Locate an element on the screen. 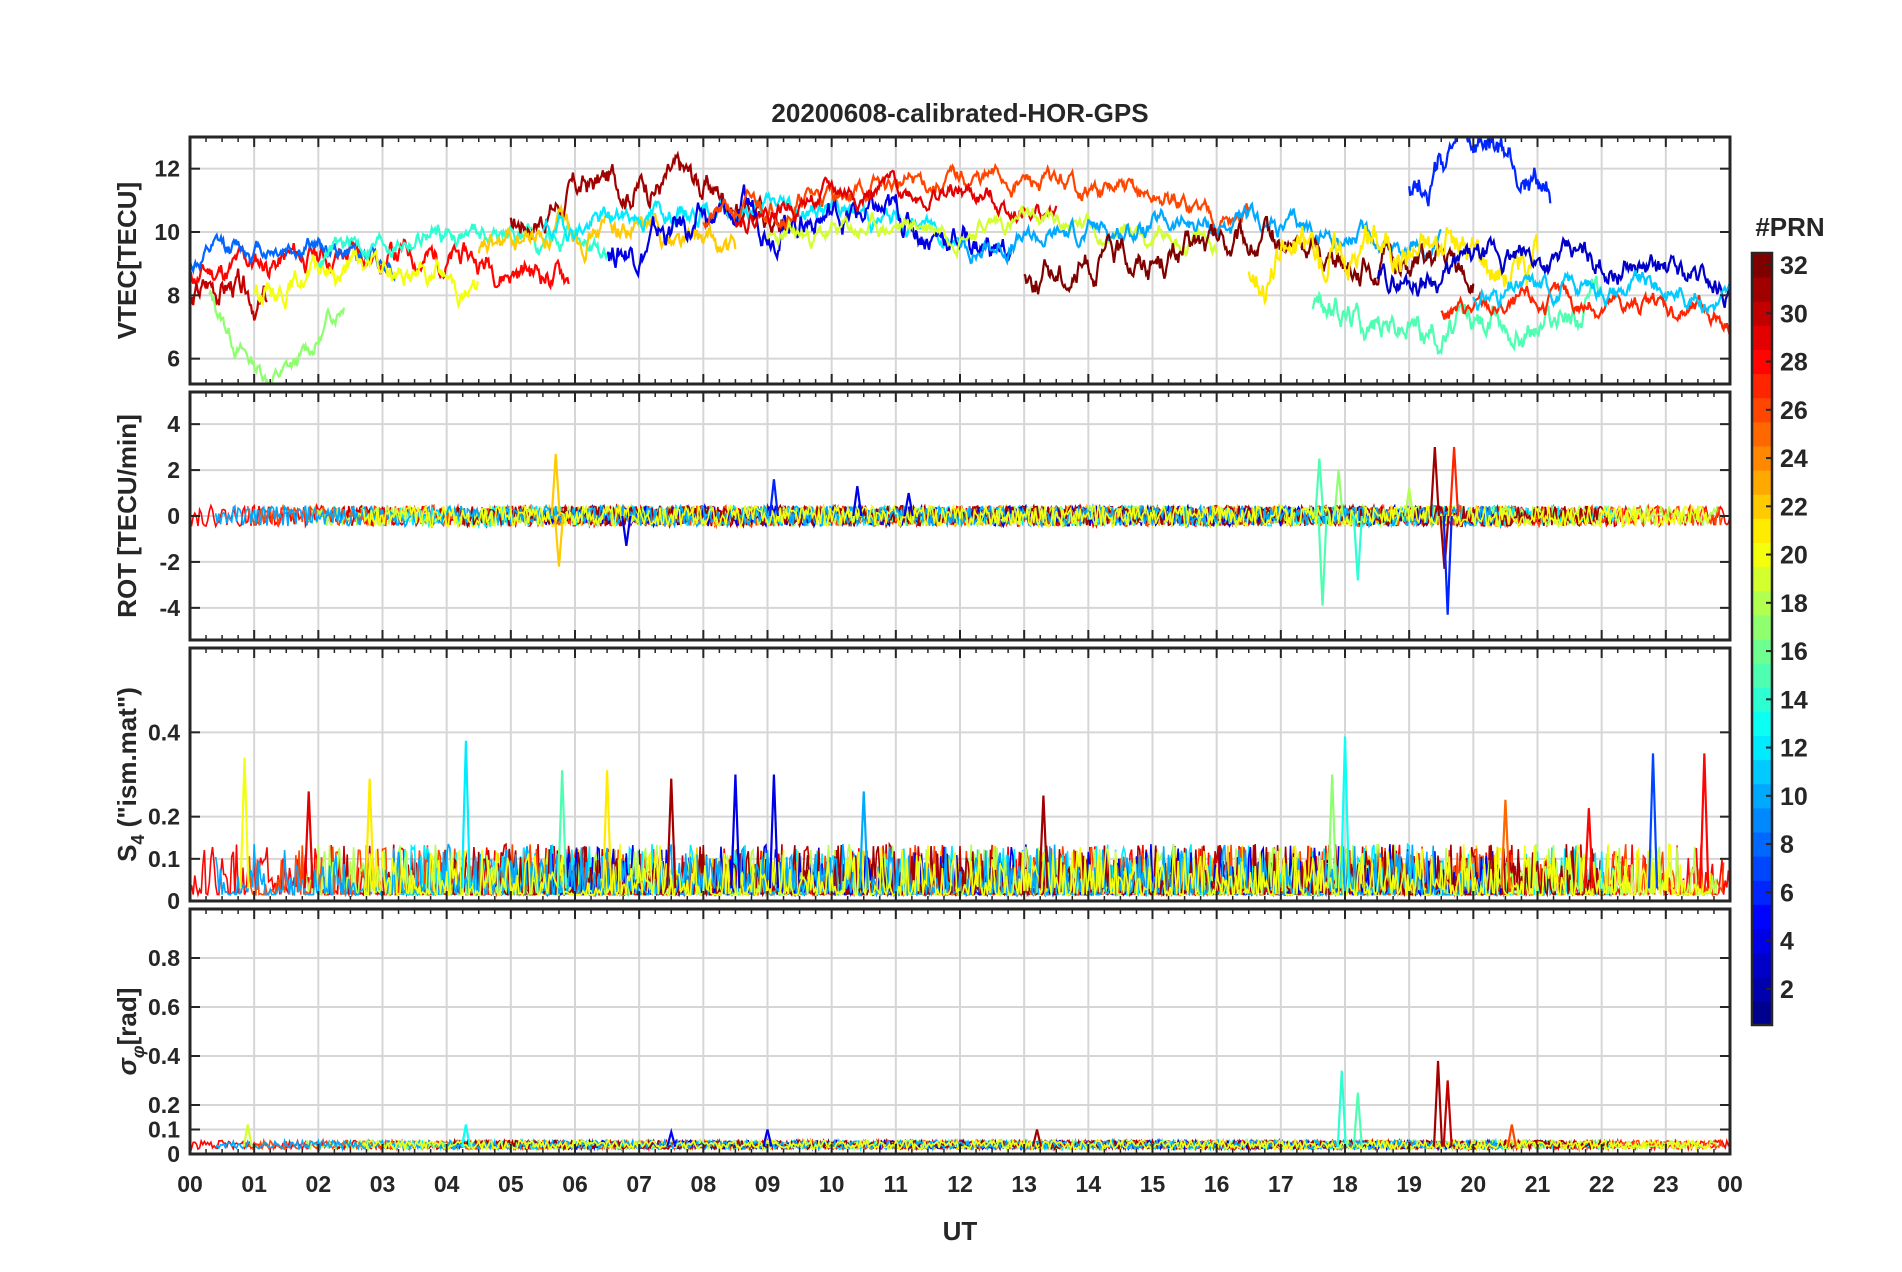 The width and height of the screenshot is (1902, 1272). x-tick-label: 19 is located at coordinates (1409, 1184).